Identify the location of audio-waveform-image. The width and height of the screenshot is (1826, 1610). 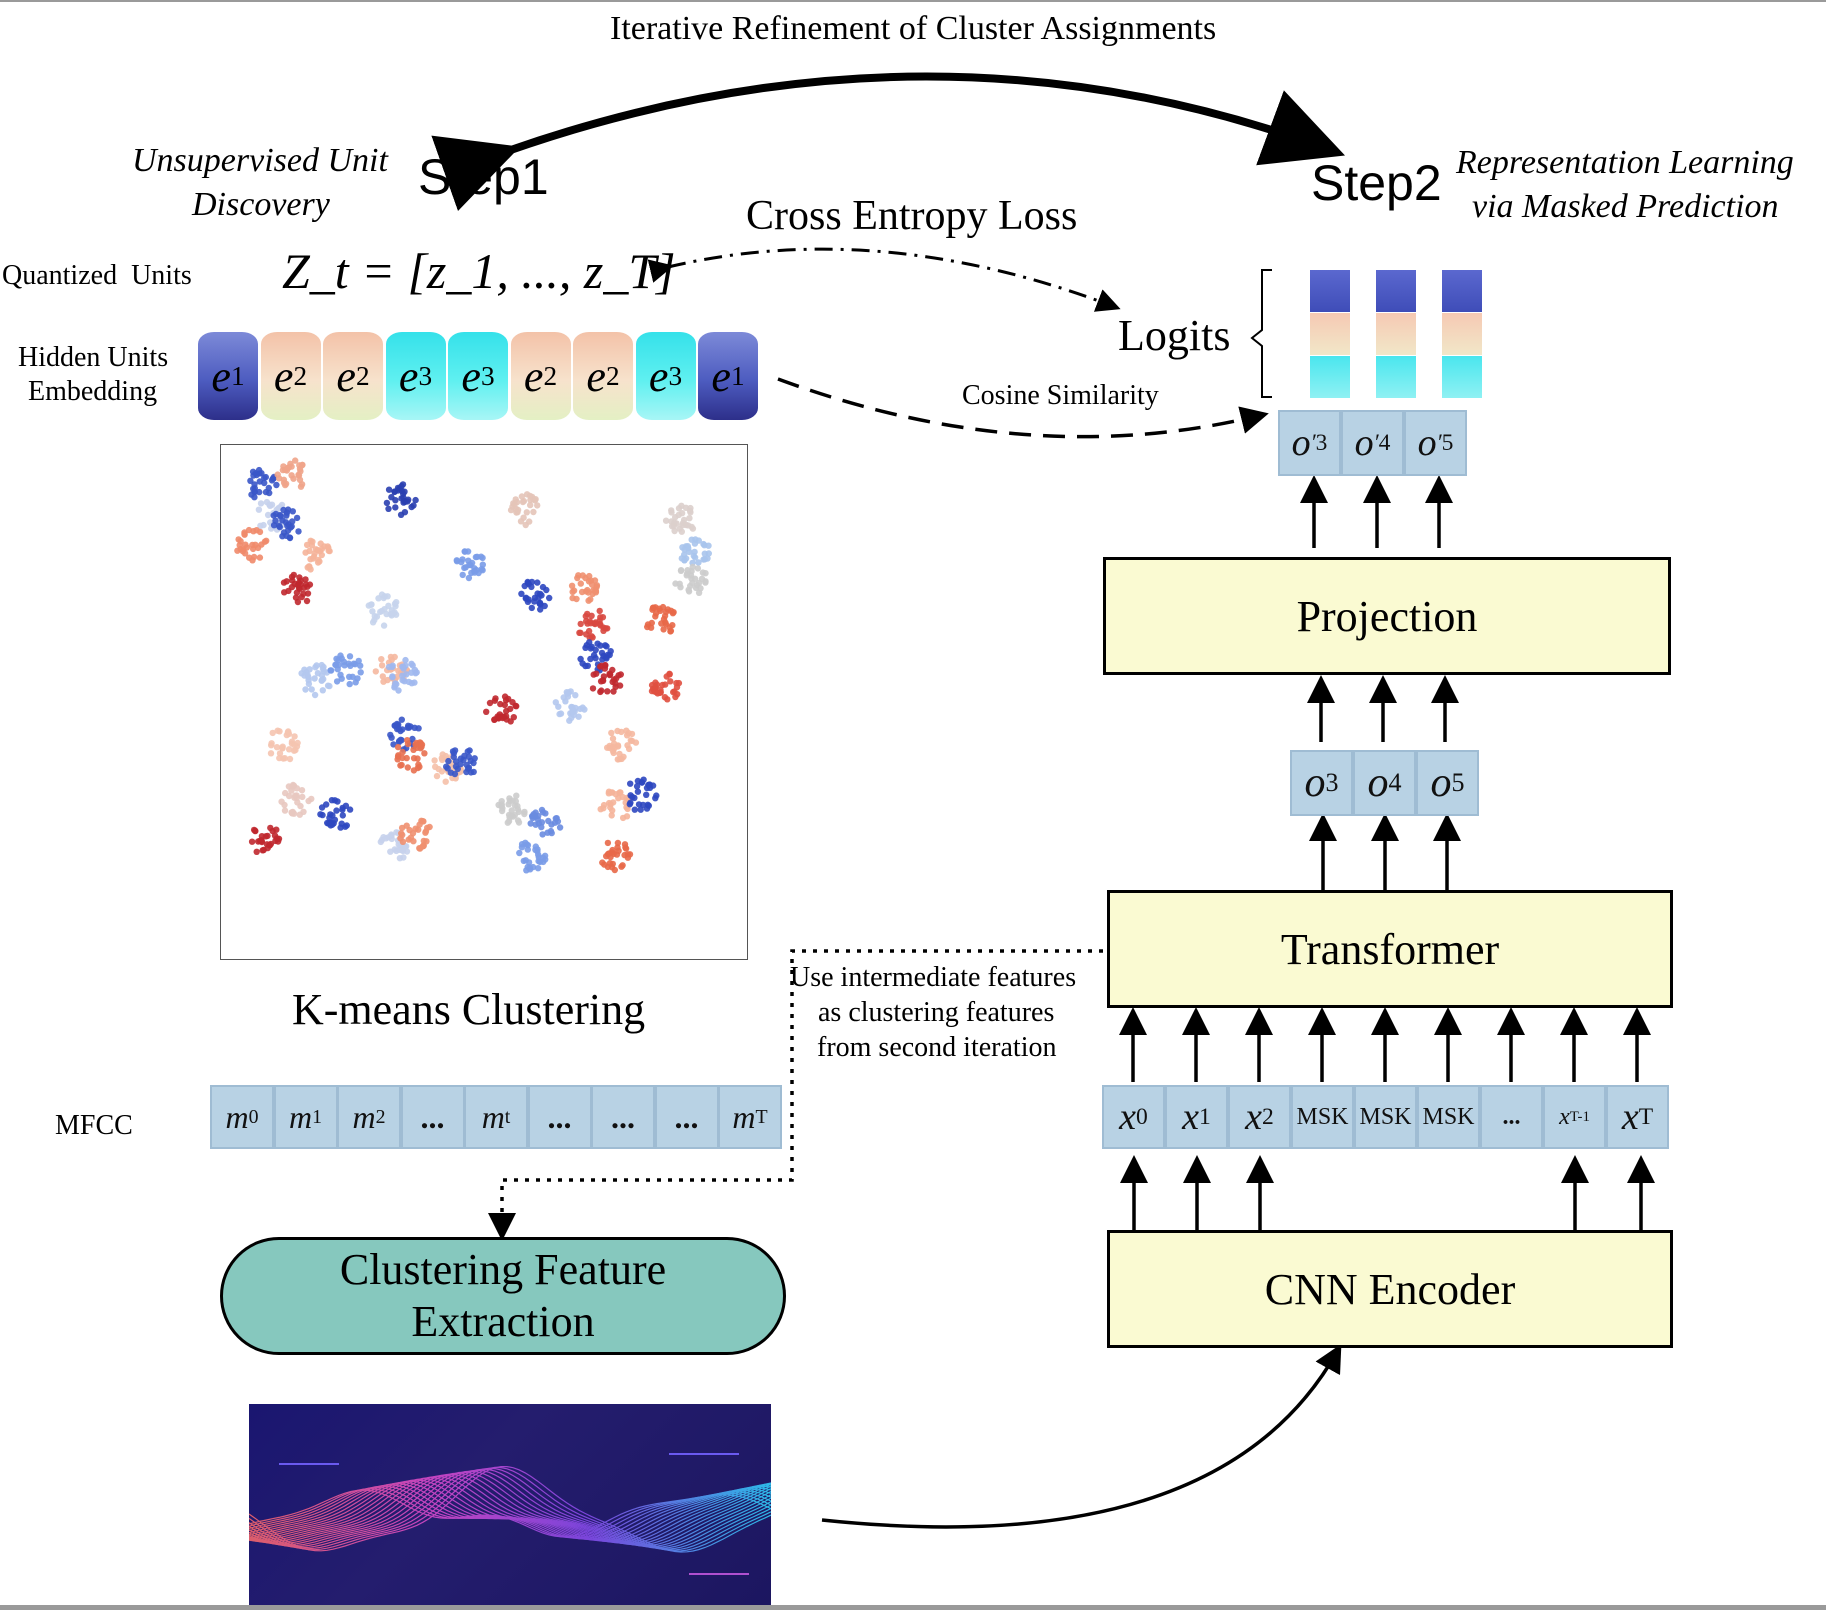
(510, 1504).